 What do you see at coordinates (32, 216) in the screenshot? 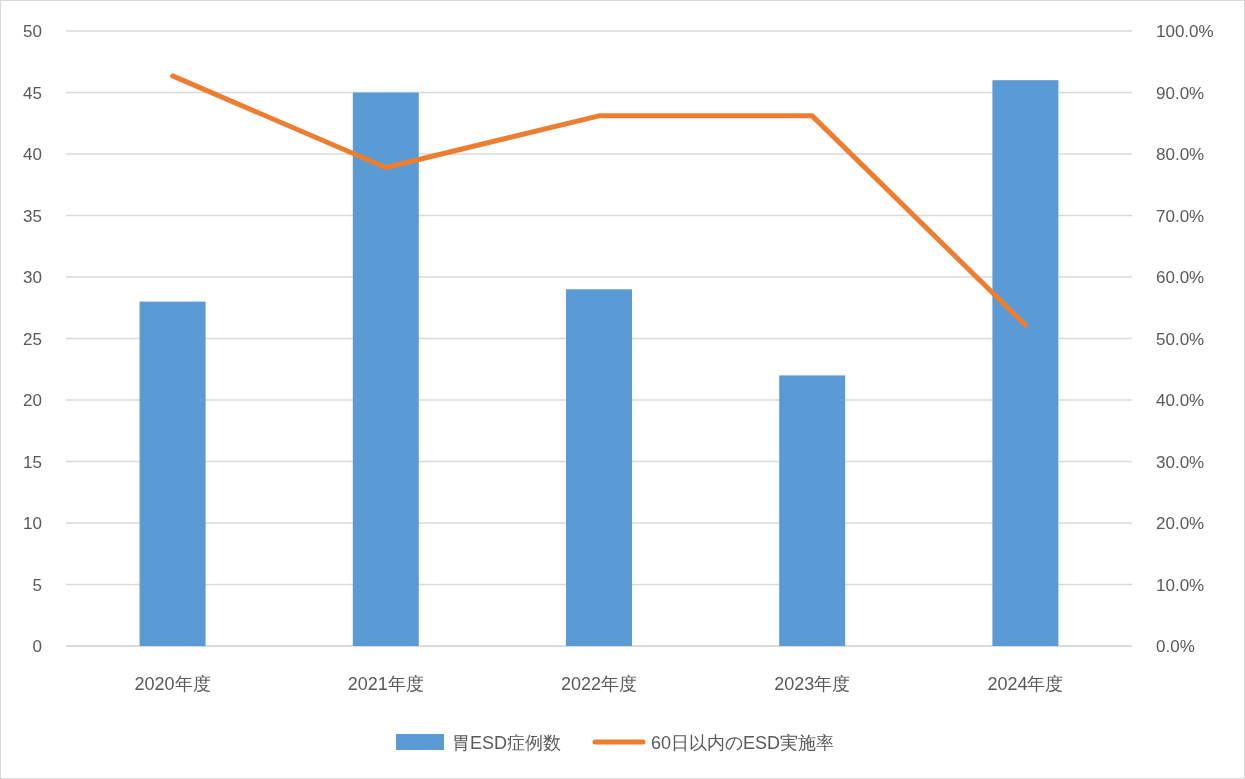
I see `y-tick-label: 35` at bounding box center [32, 216].